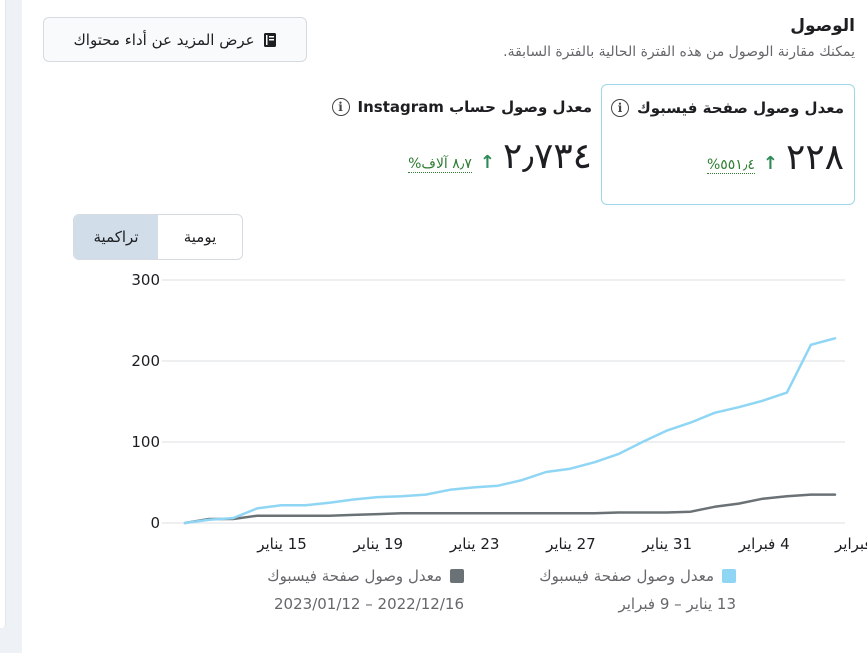  Describe the element at coordinates (457, 576) in the screenshot. I see `legend-swatch-previous` at that location.